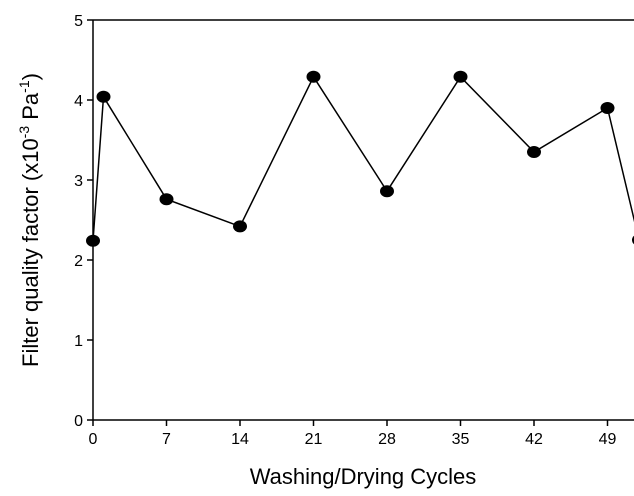 This screenshot has height=496, width=634. I want to click on y-title-part: Filter quality factor (x10, so click(30, 252).